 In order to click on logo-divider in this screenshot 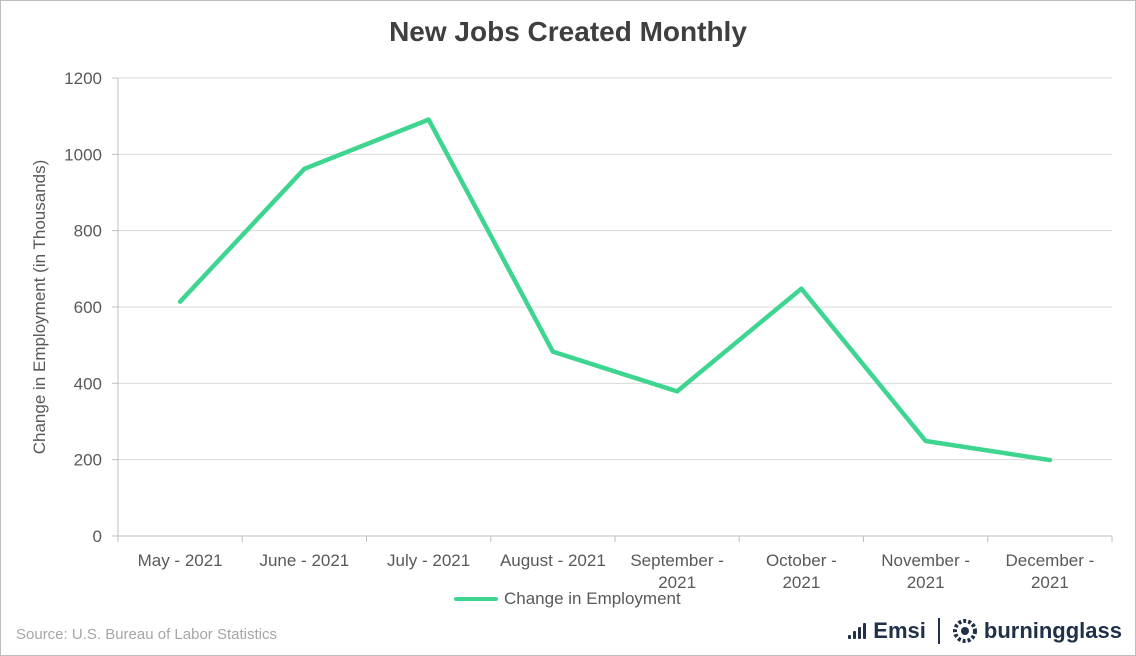, I will do `click(938, 631)`.